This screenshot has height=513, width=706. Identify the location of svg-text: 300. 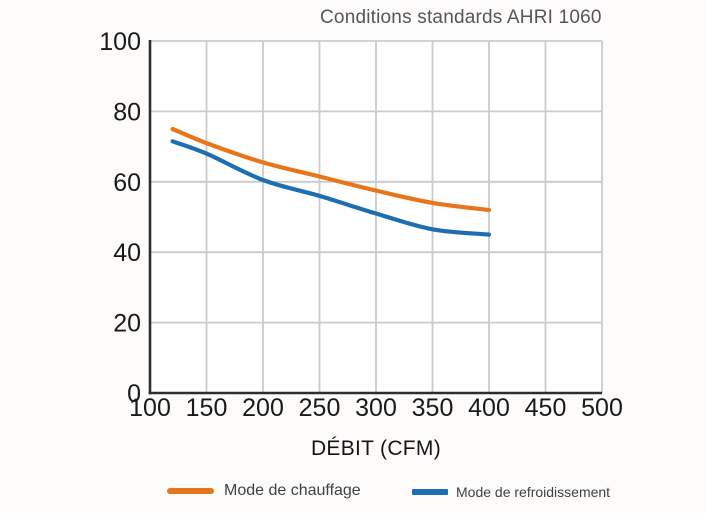
(376, 408).